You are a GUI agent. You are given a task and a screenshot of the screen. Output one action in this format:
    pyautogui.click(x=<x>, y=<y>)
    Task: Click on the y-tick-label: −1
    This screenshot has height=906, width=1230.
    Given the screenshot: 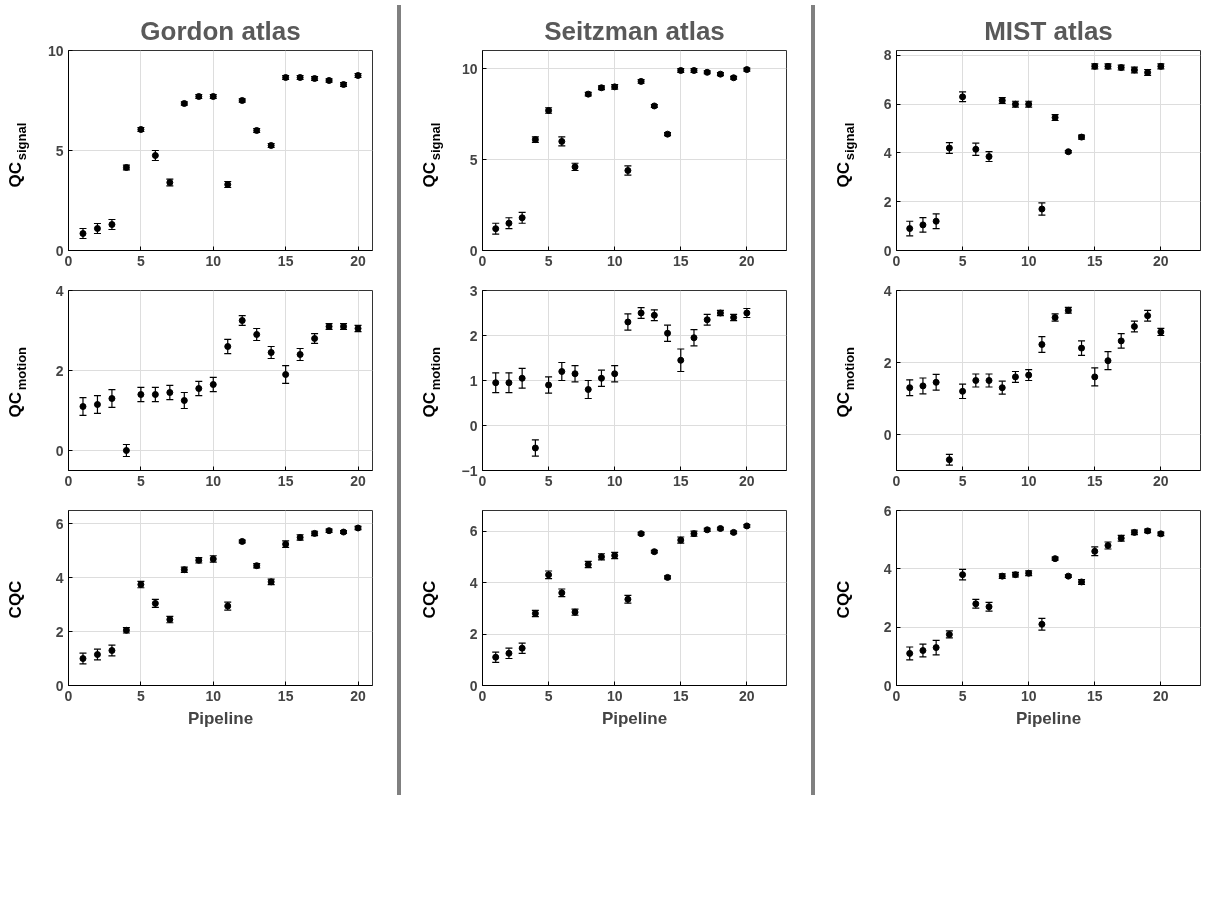 What is the action you would take?
    pyautogui.click(x=469, y=470)
    